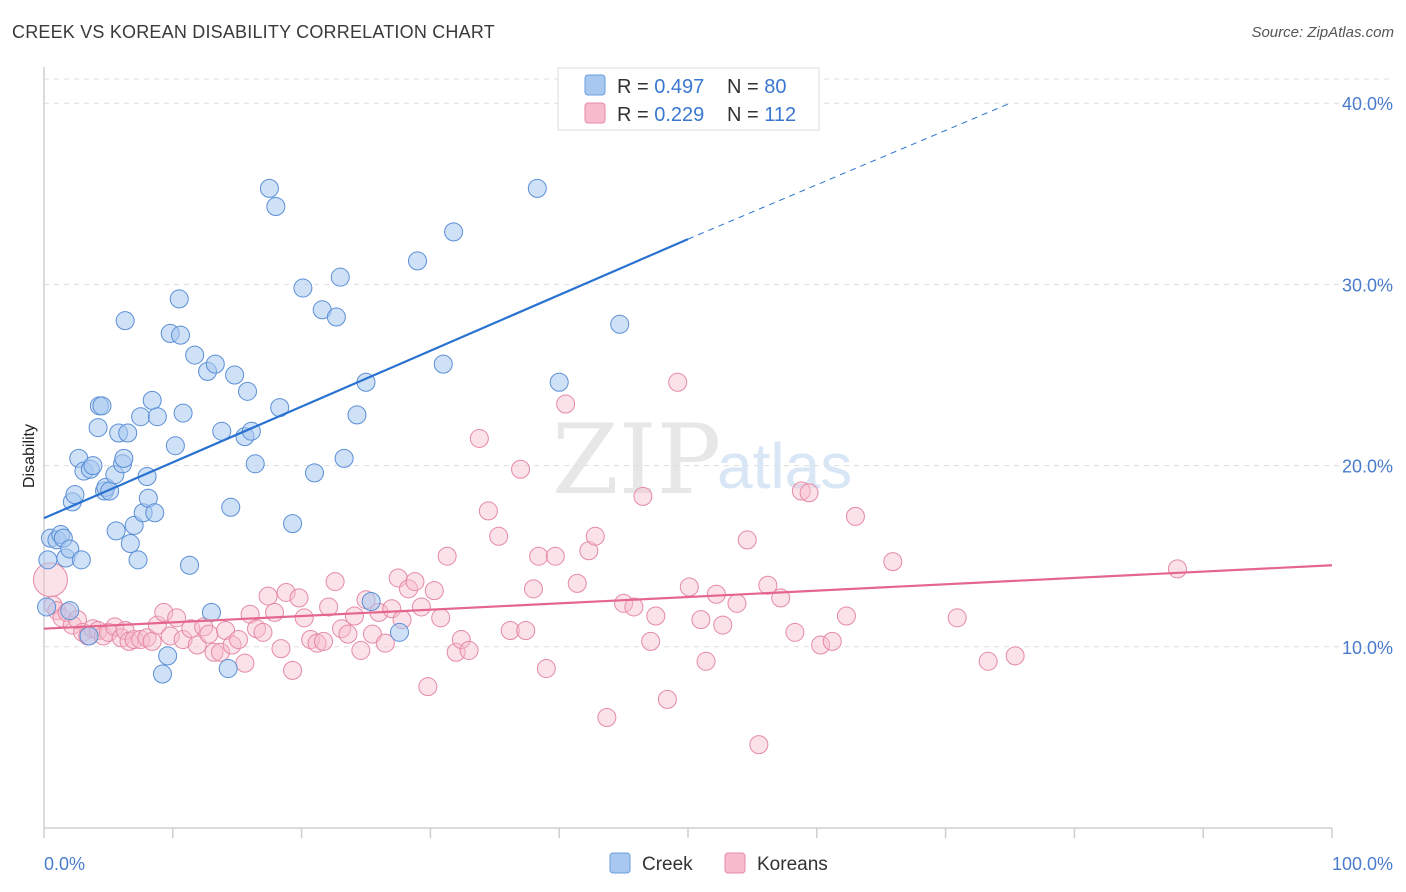 The width and height of the screenshot is (1406, 892). Describe the element at coordinates (849, 171) in the screenshot. I see `creek-trend-extension` at that location.